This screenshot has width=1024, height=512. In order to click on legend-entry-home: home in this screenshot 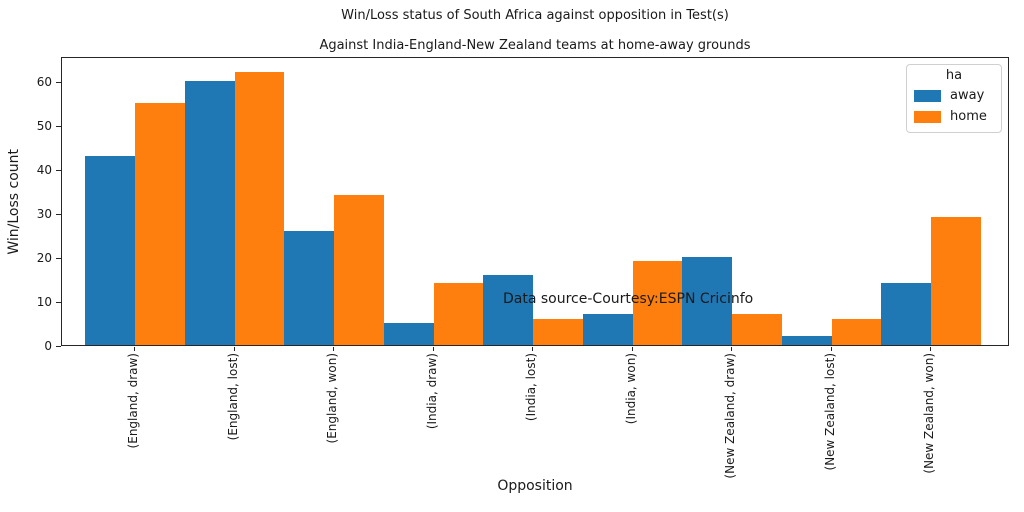, I will do `click(954, 116)`.